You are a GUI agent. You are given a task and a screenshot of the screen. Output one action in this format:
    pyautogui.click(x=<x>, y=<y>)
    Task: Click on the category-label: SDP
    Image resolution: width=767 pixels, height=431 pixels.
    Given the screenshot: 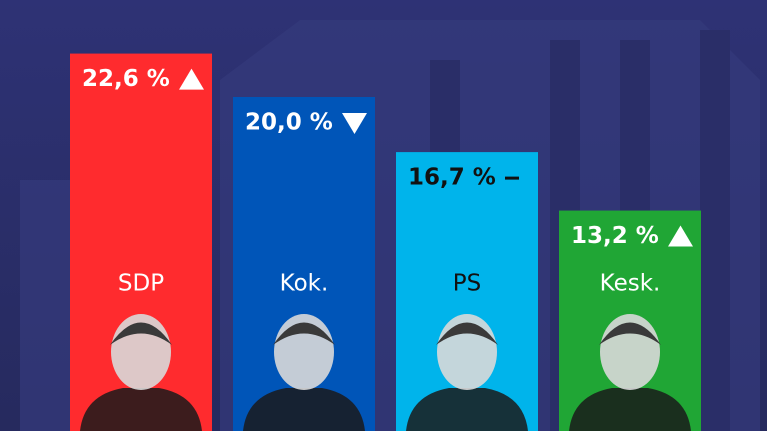 What is the action you would take?
    pyautogui.click(x=141, y=284)
    